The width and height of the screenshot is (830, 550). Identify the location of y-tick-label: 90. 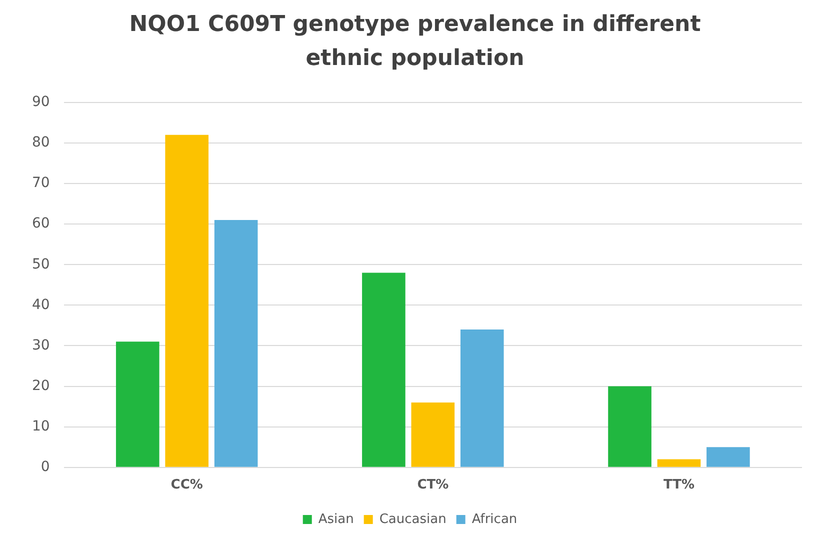
(41, 102).